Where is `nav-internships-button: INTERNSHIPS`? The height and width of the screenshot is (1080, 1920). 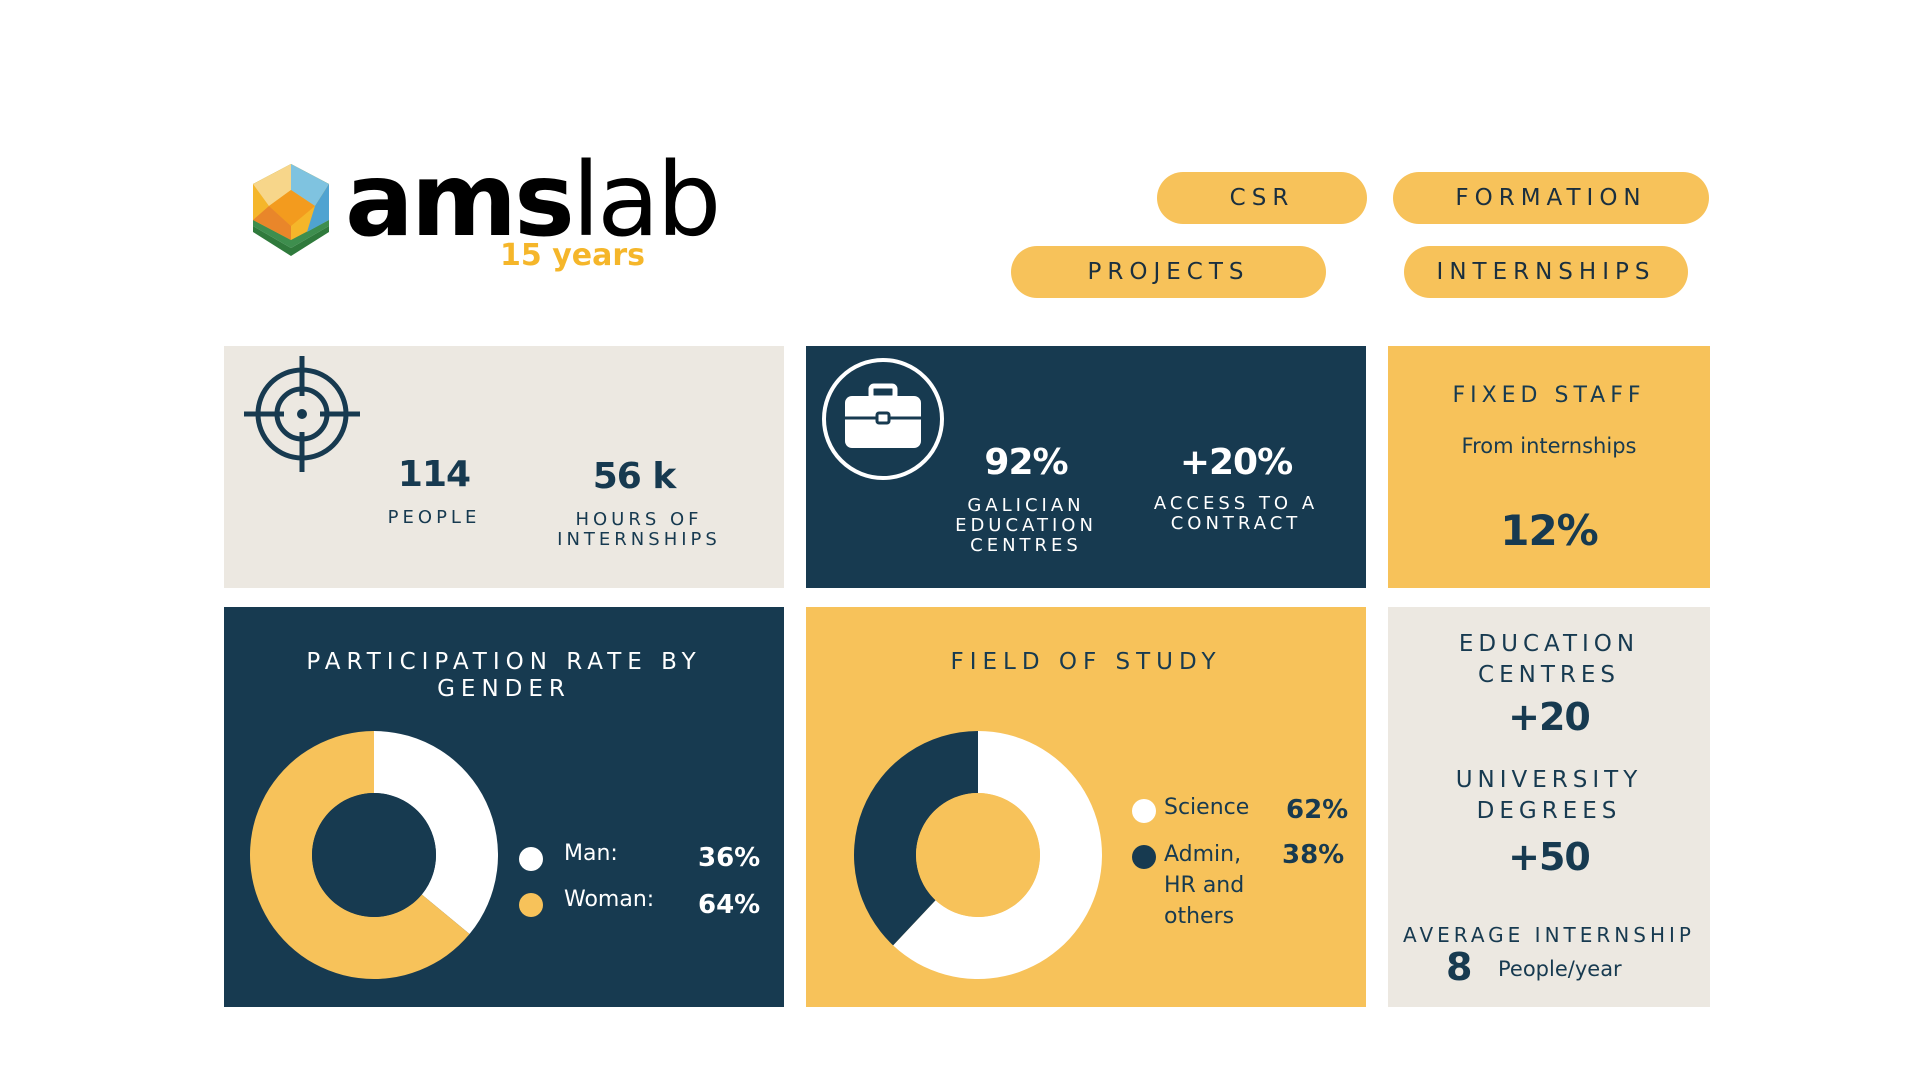 nav-internships-button: INTERNSHIPS is located at coordinates (1546, 272).